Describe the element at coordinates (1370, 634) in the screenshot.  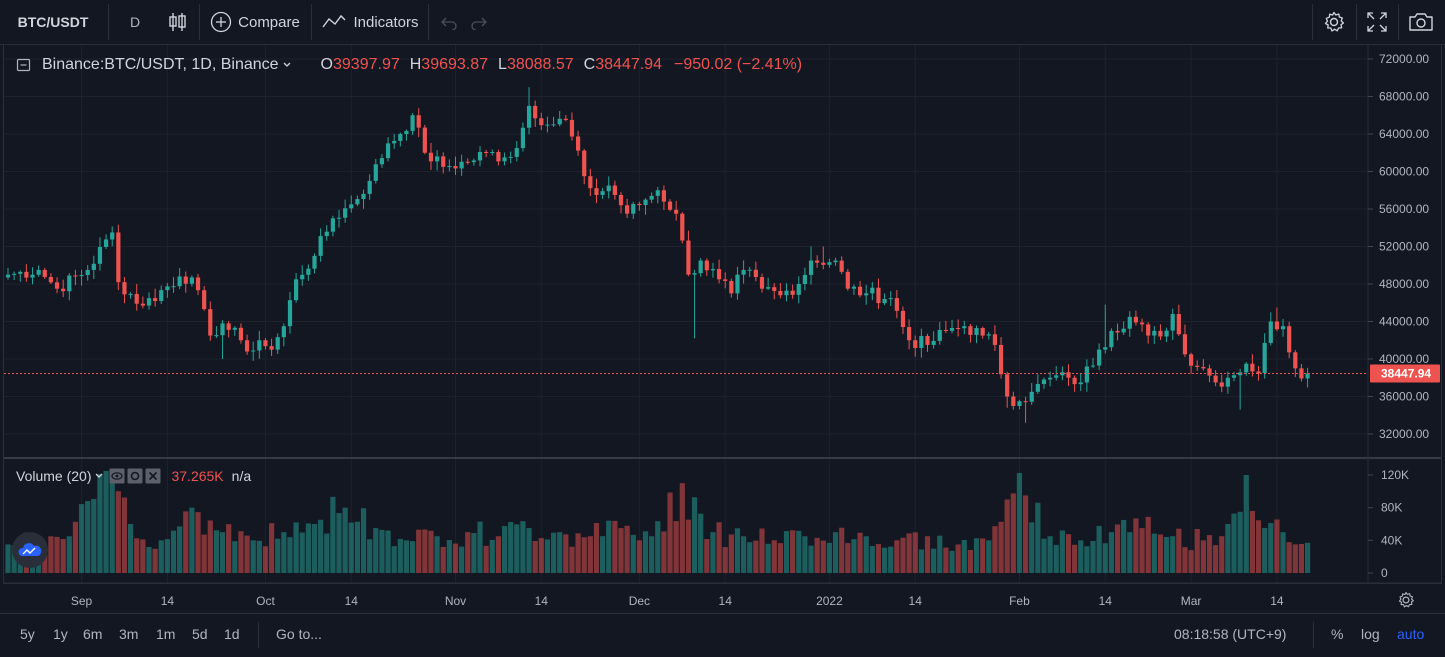
I see `log-toggle: log` at that location.